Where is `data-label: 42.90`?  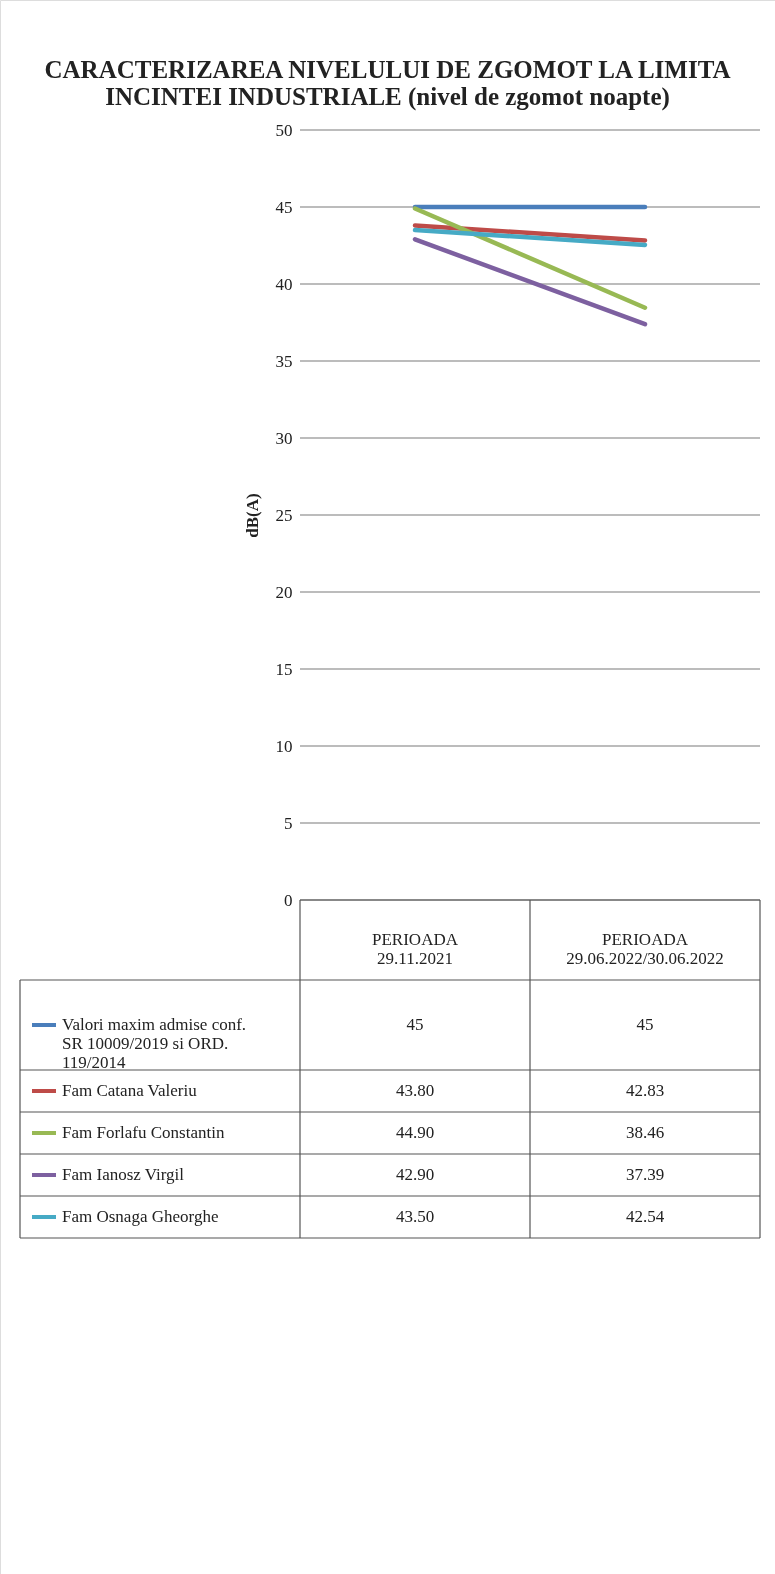 data-label: 42.90 is located at coordinates (415, 1174).